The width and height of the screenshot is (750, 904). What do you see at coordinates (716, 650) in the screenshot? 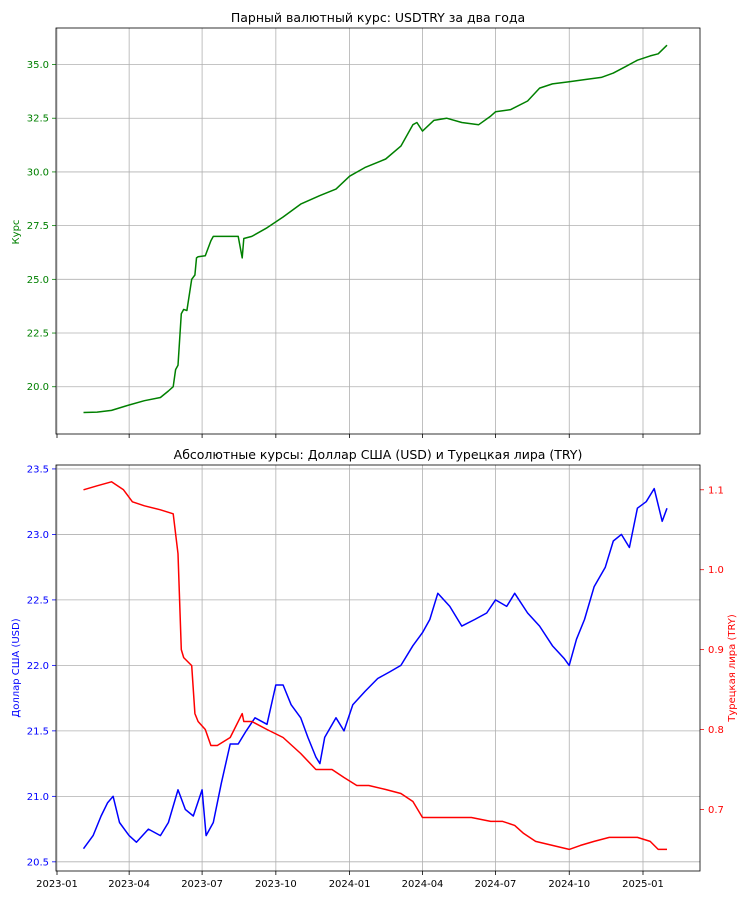
I see `lower-right-y-tick-label: 0.9` at bounding box center [716, 650].